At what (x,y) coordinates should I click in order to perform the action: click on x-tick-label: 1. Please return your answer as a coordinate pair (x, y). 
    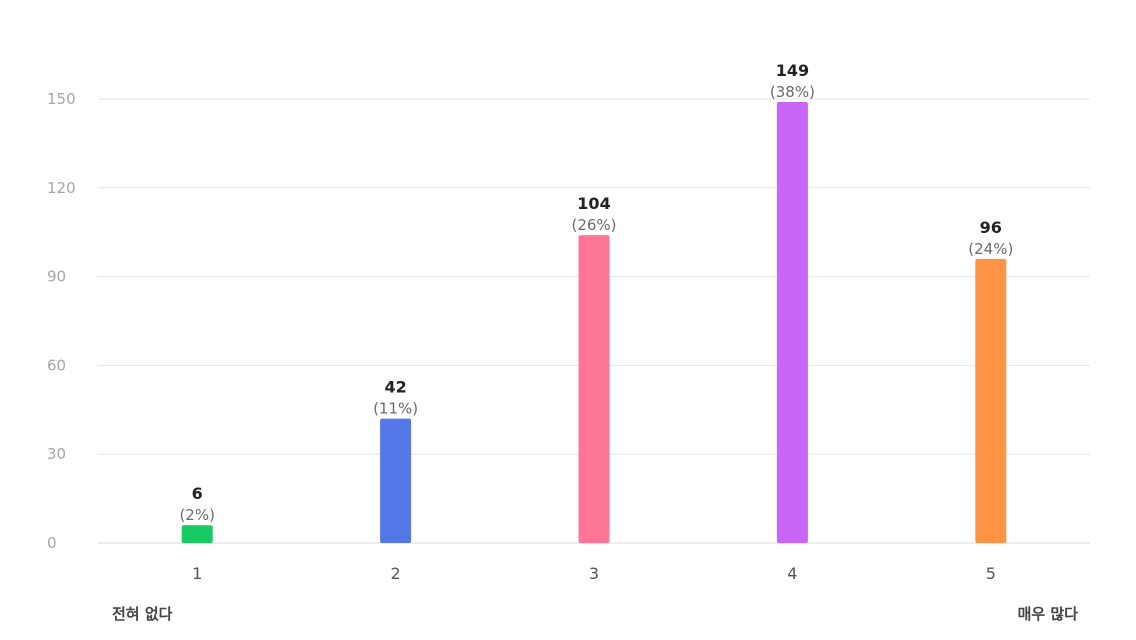
    Looking at the image, I should click on (197, 573).